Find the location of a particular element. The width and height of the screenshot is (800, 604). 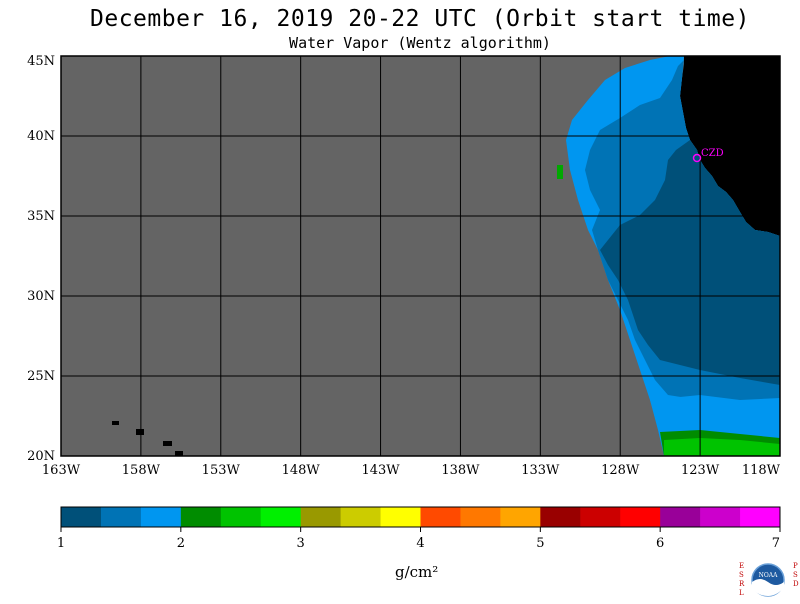

longitude-label: 148W is located at coordinates (301, 470).